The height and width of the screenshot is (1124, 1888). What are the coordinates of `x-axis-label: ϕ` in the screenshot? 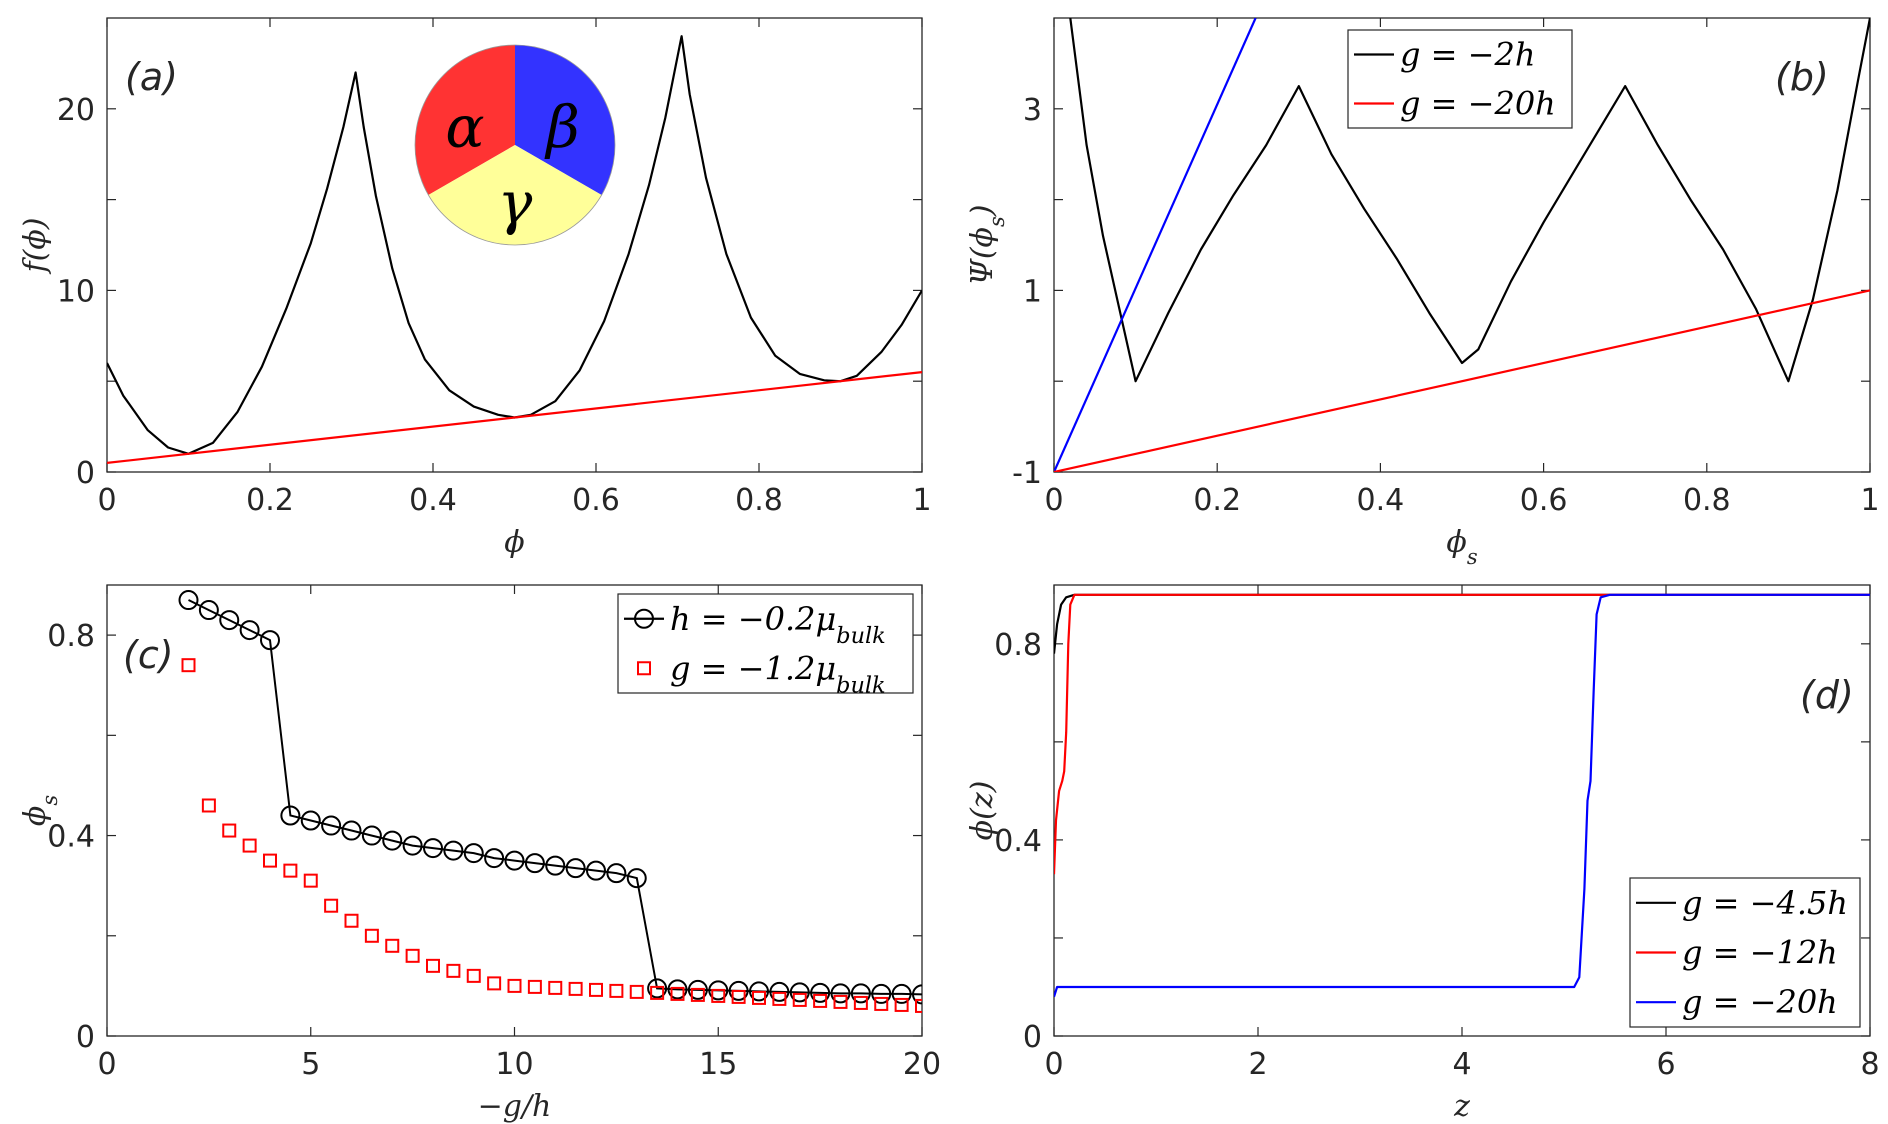 It's located at (514, 542).